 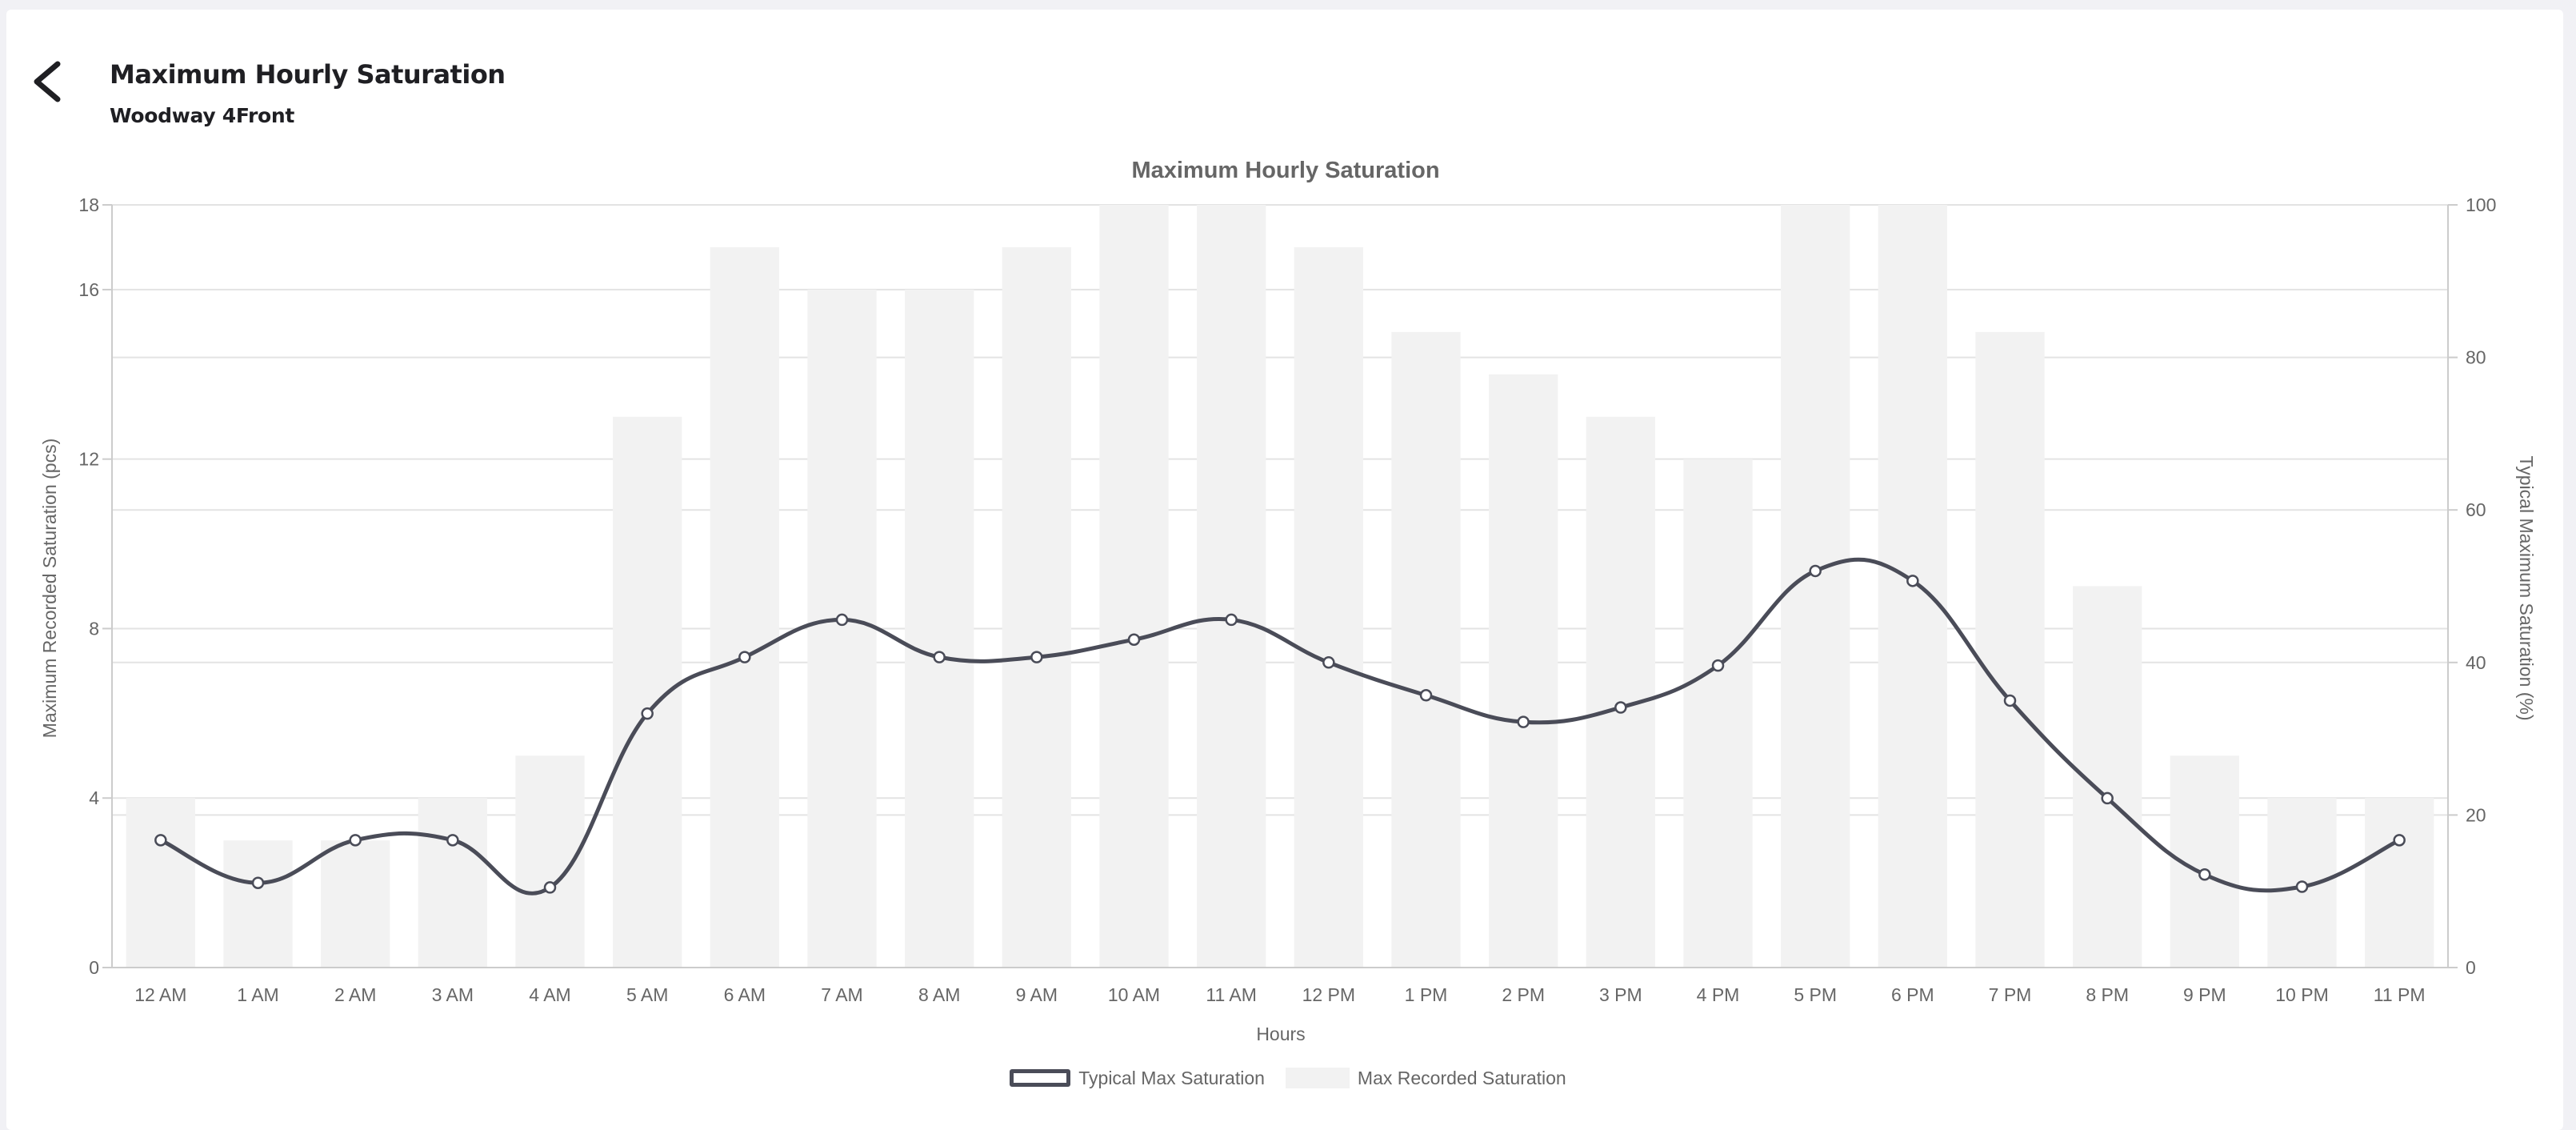 I want to click on y2-tick-label: 60, so click(x=2476, y=509).